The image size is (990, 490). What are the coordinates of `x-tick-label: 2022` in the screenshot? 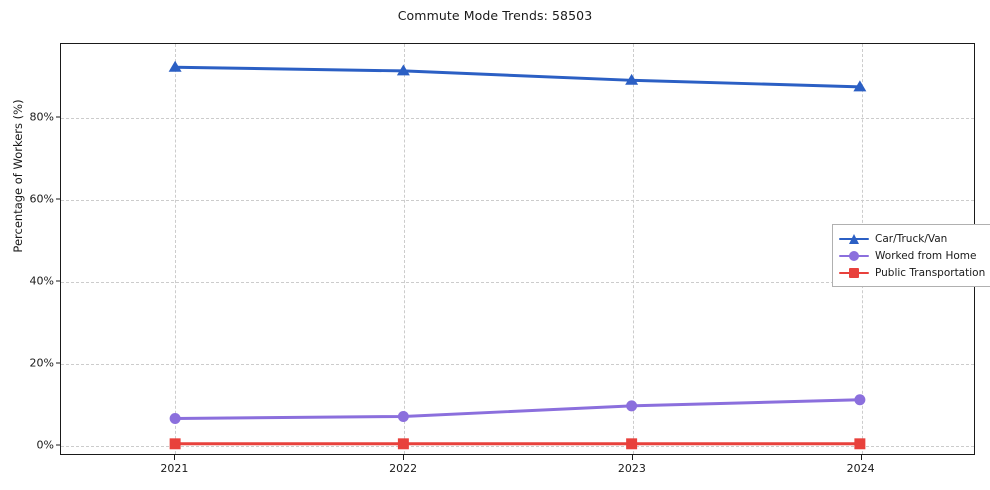 It's located at (403, 468).